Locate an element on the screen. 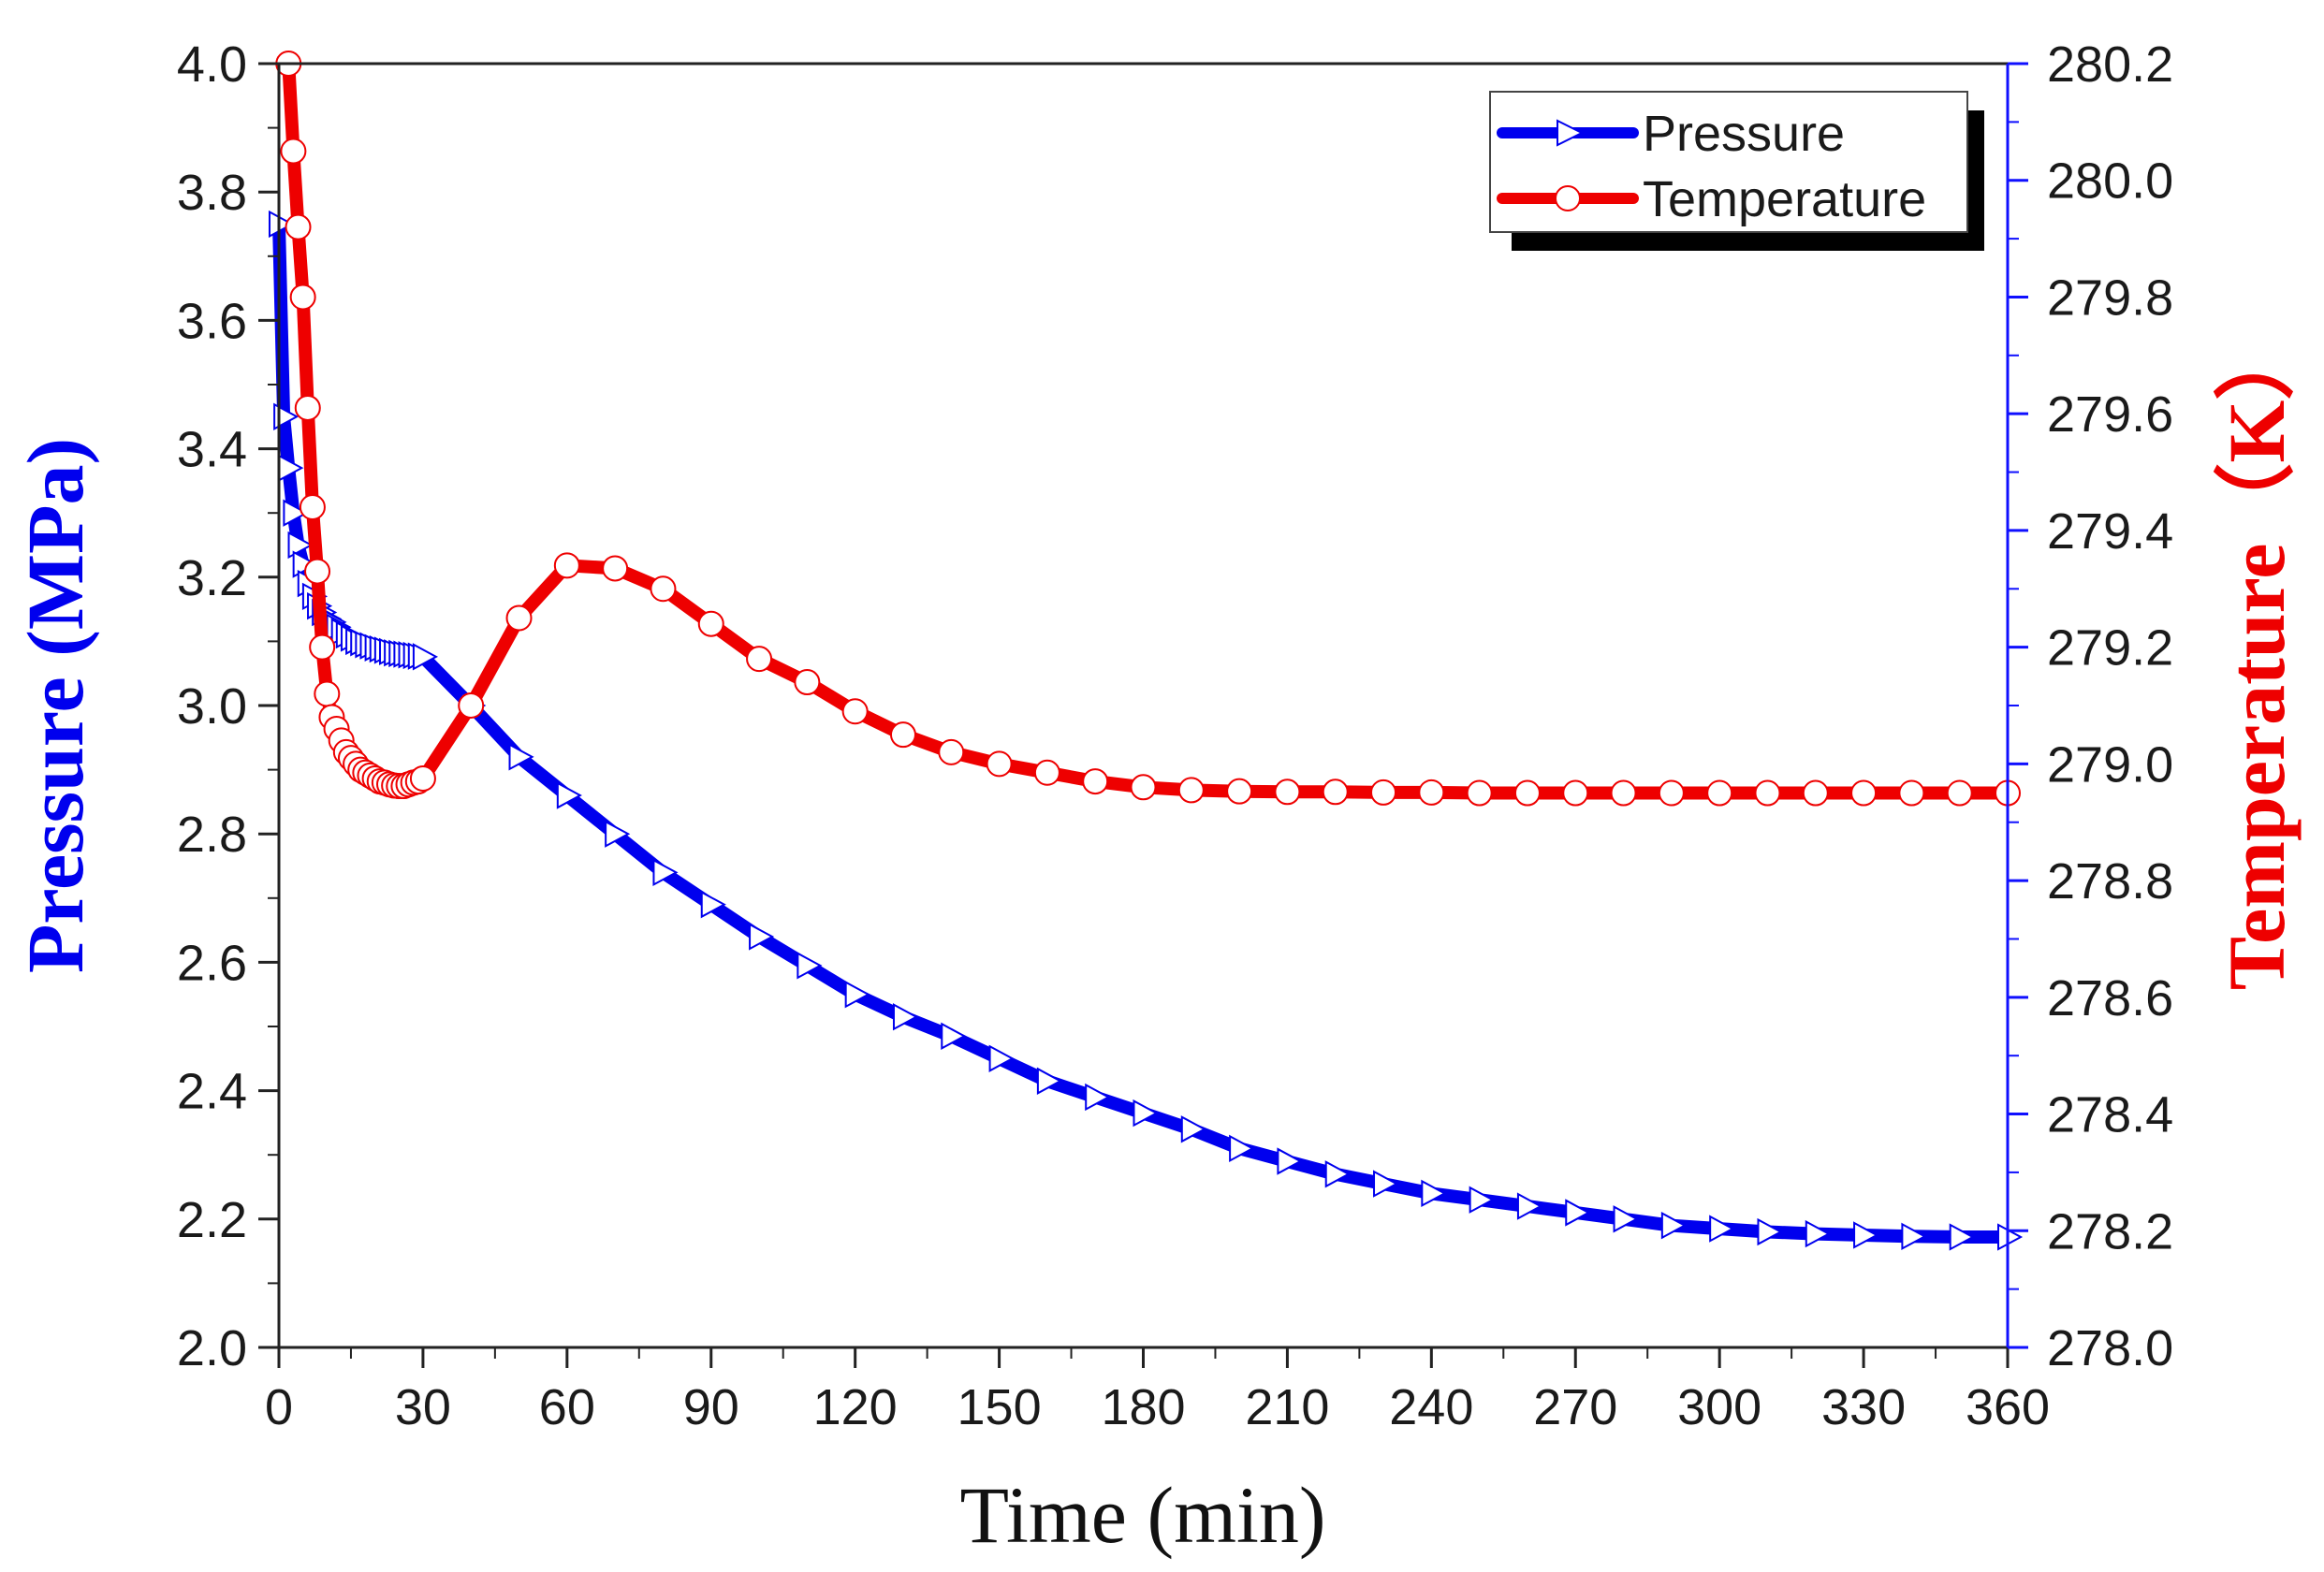  legend-temperature-label: Temperature is located at coordinates (1784, 199).